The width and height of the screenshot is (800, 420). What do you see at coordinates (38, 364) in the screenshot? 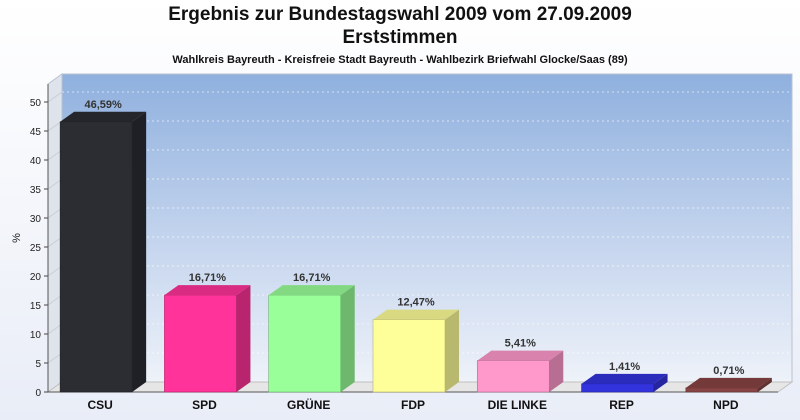
I see `y-tick-label: 5` at bounding box center [38, 364].